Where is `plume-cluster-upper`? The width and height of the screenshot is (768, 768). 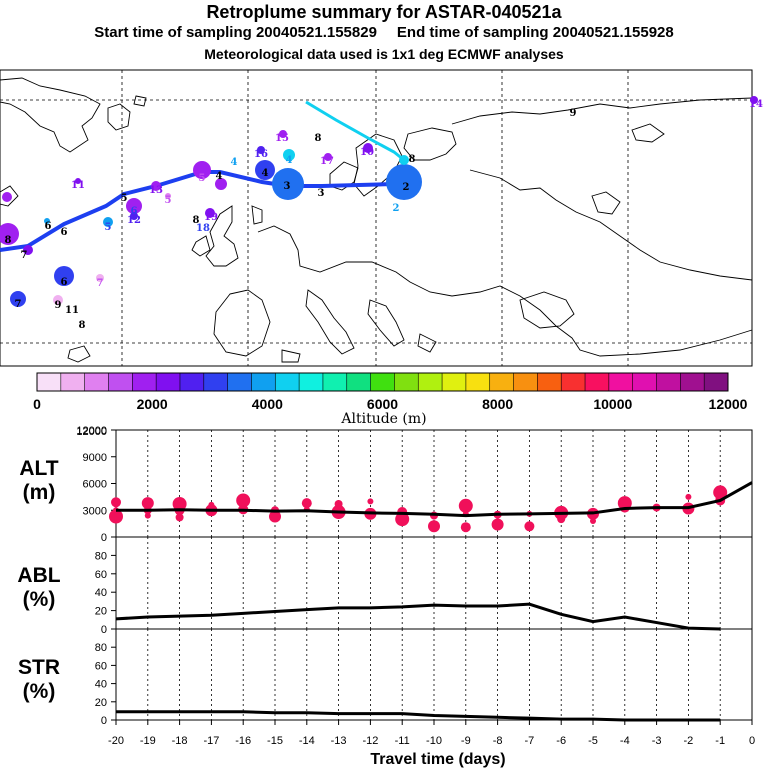
plume-cluster-upper is located at coordinates (404, 160).